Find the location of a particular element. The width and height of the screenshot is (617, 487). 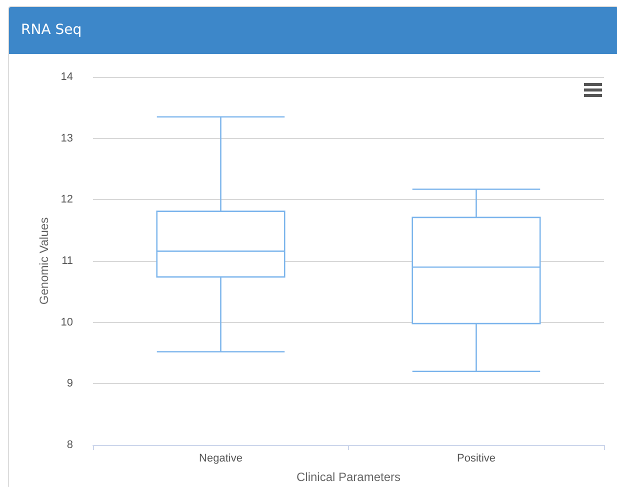

x-axis-title: Clinical Parameters is located at coordinates (348, 477).